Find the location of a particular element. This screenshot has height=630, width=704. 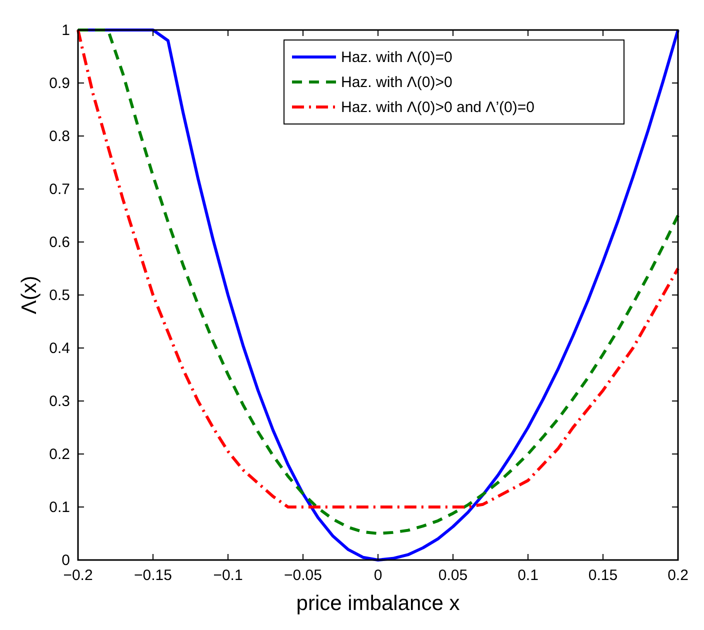

y-tick-label: 0.1 is located at coordinates (59, 507).